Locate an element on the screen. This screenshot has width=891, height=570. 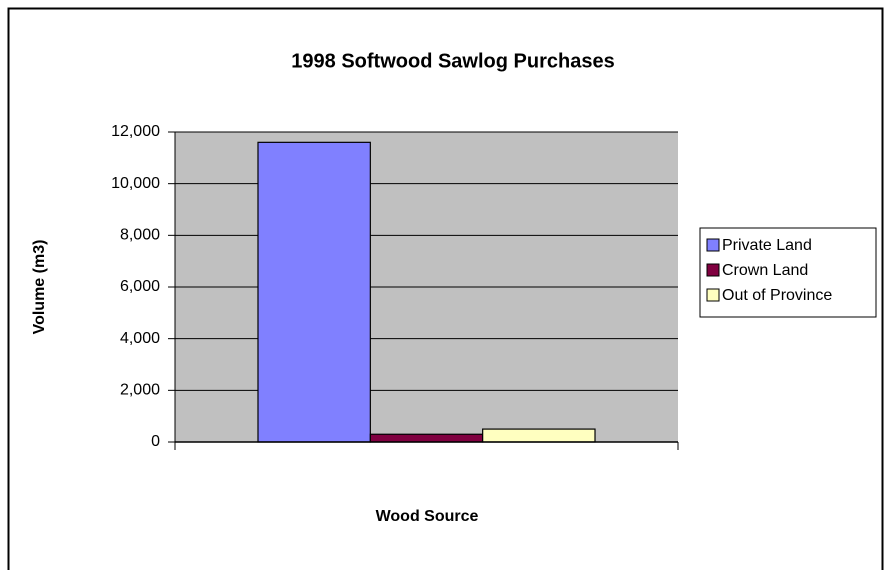
legend-box is located at coordinates (788, 272).